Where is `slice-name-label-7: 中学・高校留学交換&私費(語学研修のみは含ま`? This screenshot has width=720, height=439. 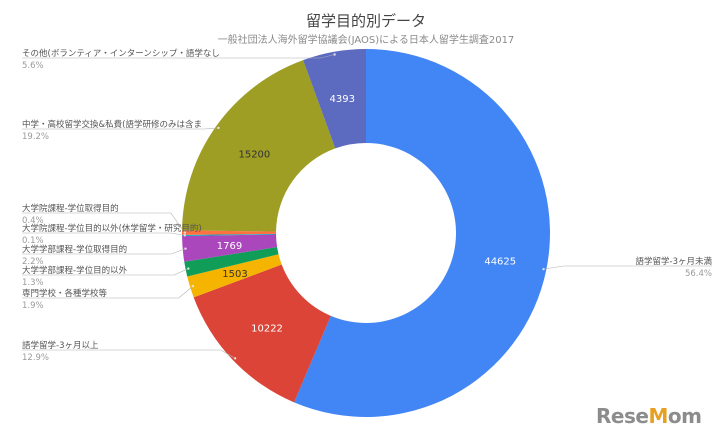 slice-name-label-7: 中学・高校留学交換&私費(語学研修のみは含ま is located at coordinates (112, 124).